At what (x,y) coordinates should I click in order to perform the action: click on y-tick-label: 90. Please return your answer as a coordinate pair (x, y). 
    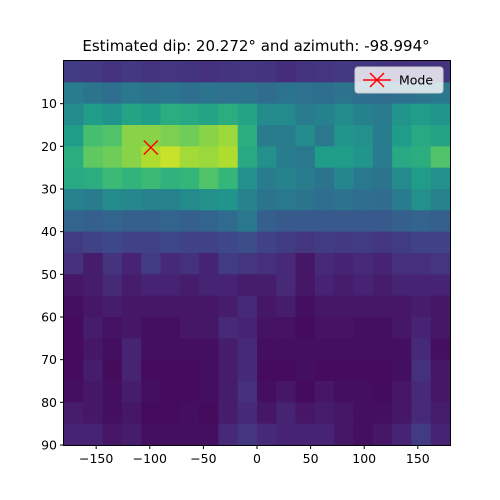
    Looking at the image, I should click on (49, 445).